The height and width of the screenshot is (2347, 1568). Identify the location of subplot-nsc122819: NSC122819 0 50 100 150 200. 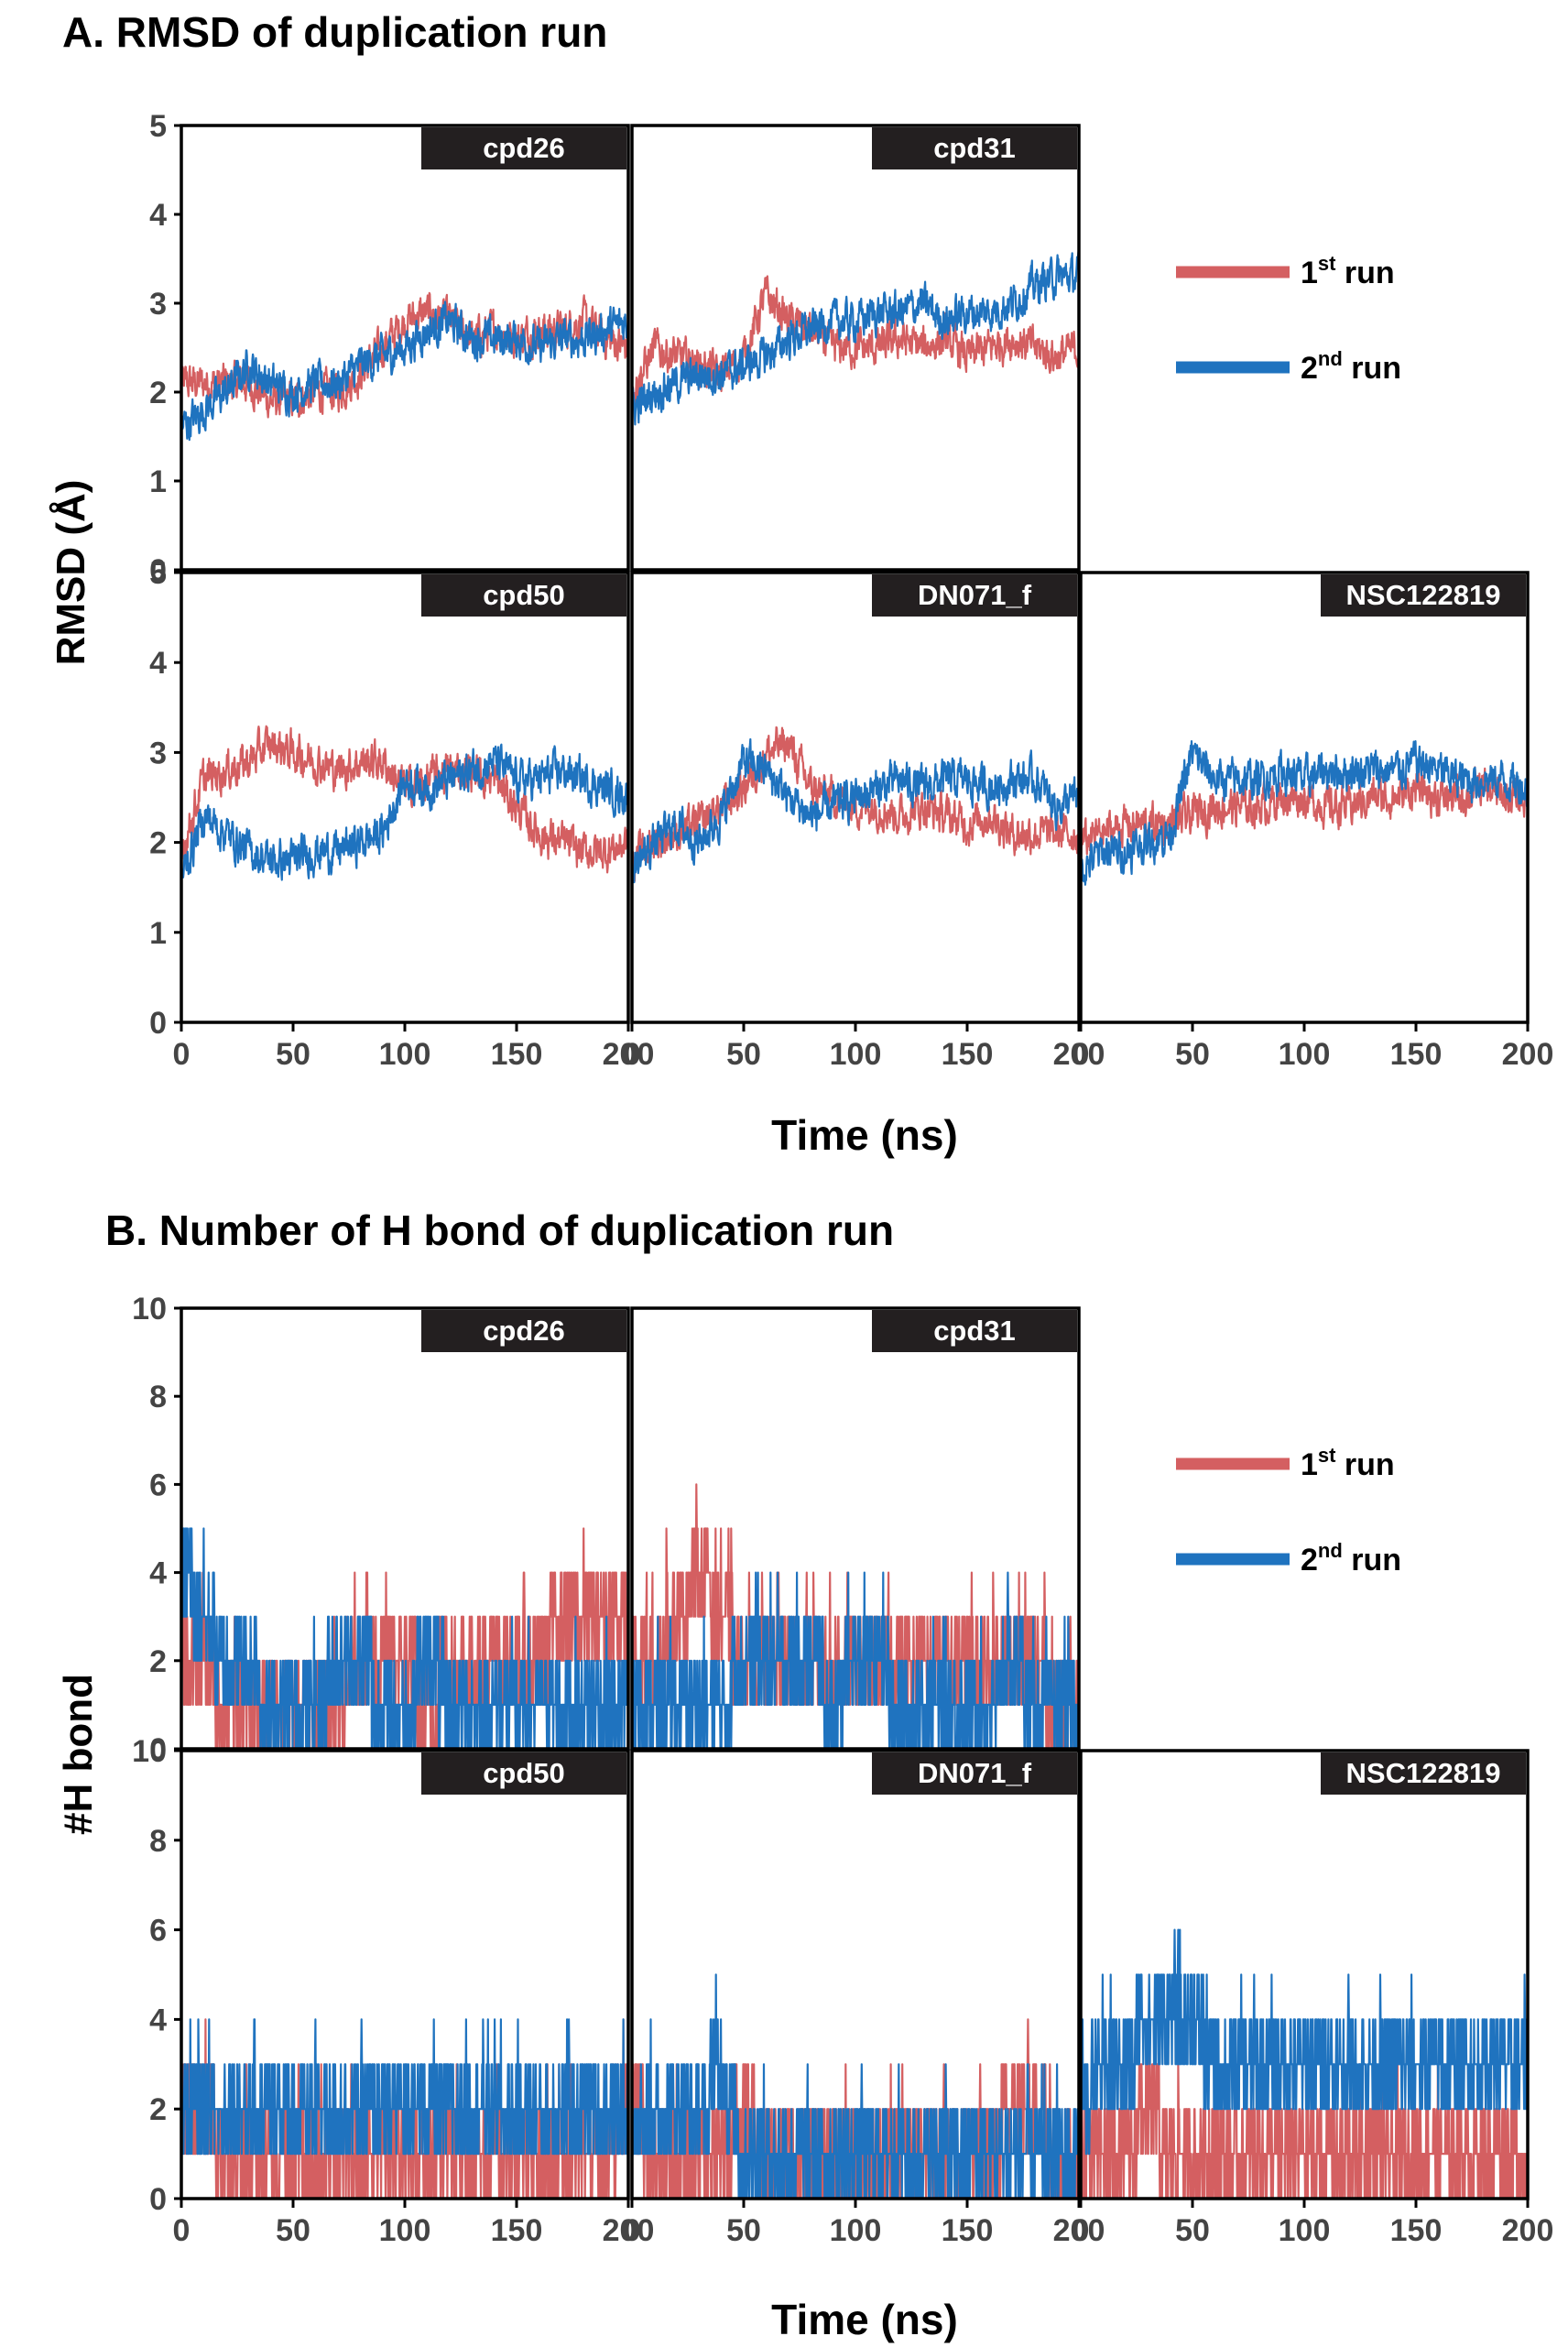
(1313, 821).